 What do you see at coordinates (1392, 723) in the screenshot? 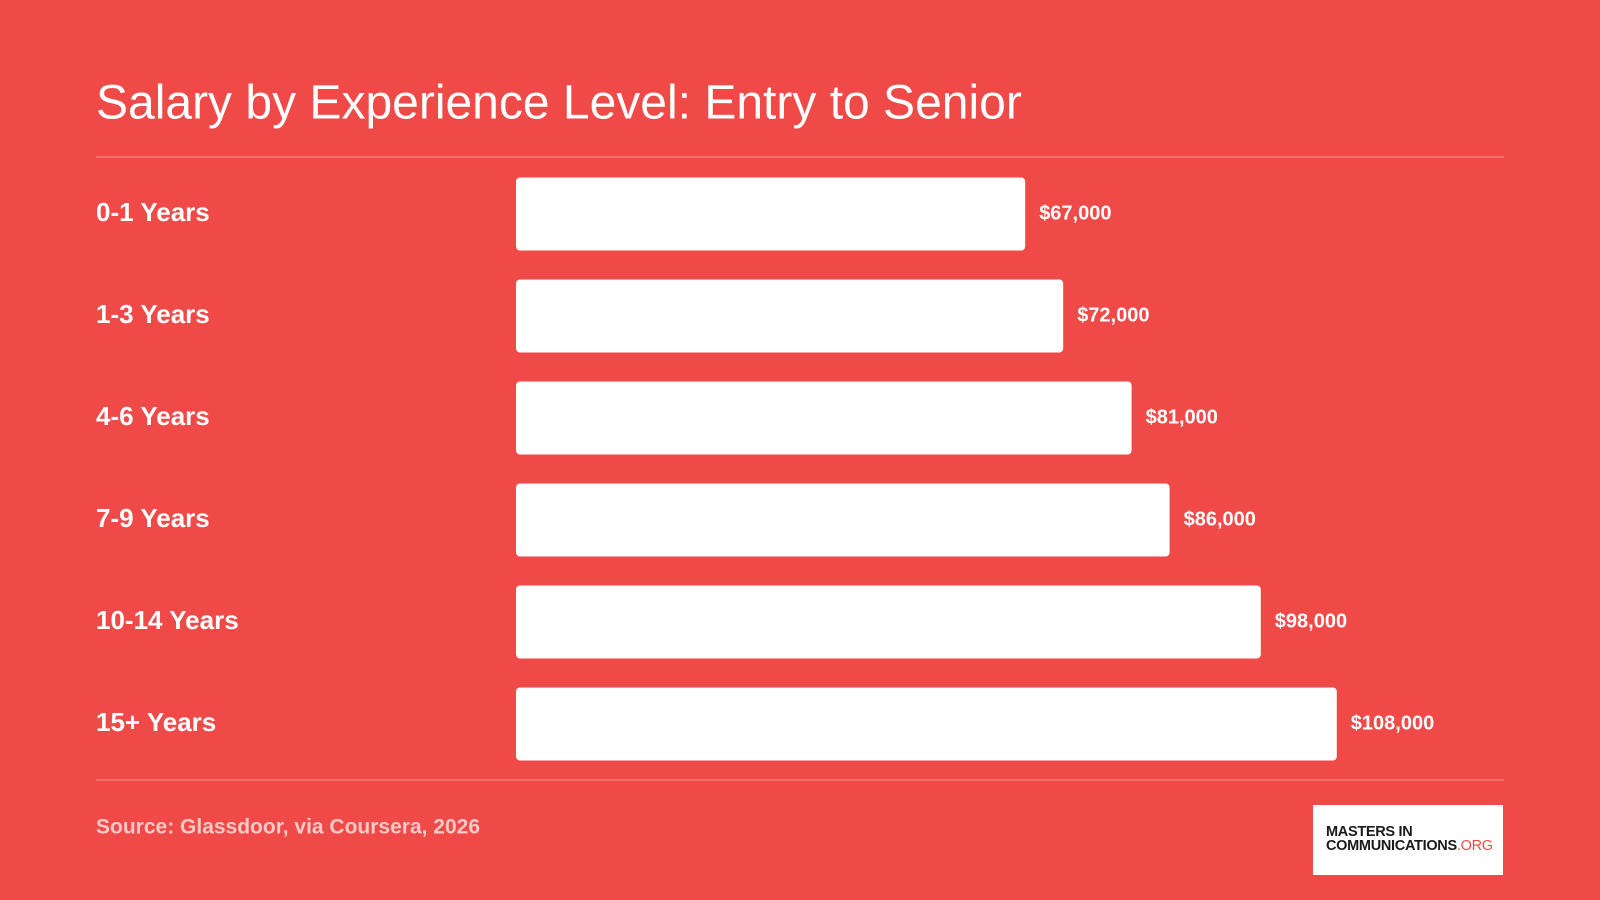
I see `value-label: $108,000` at bounding box center [1392, 723].